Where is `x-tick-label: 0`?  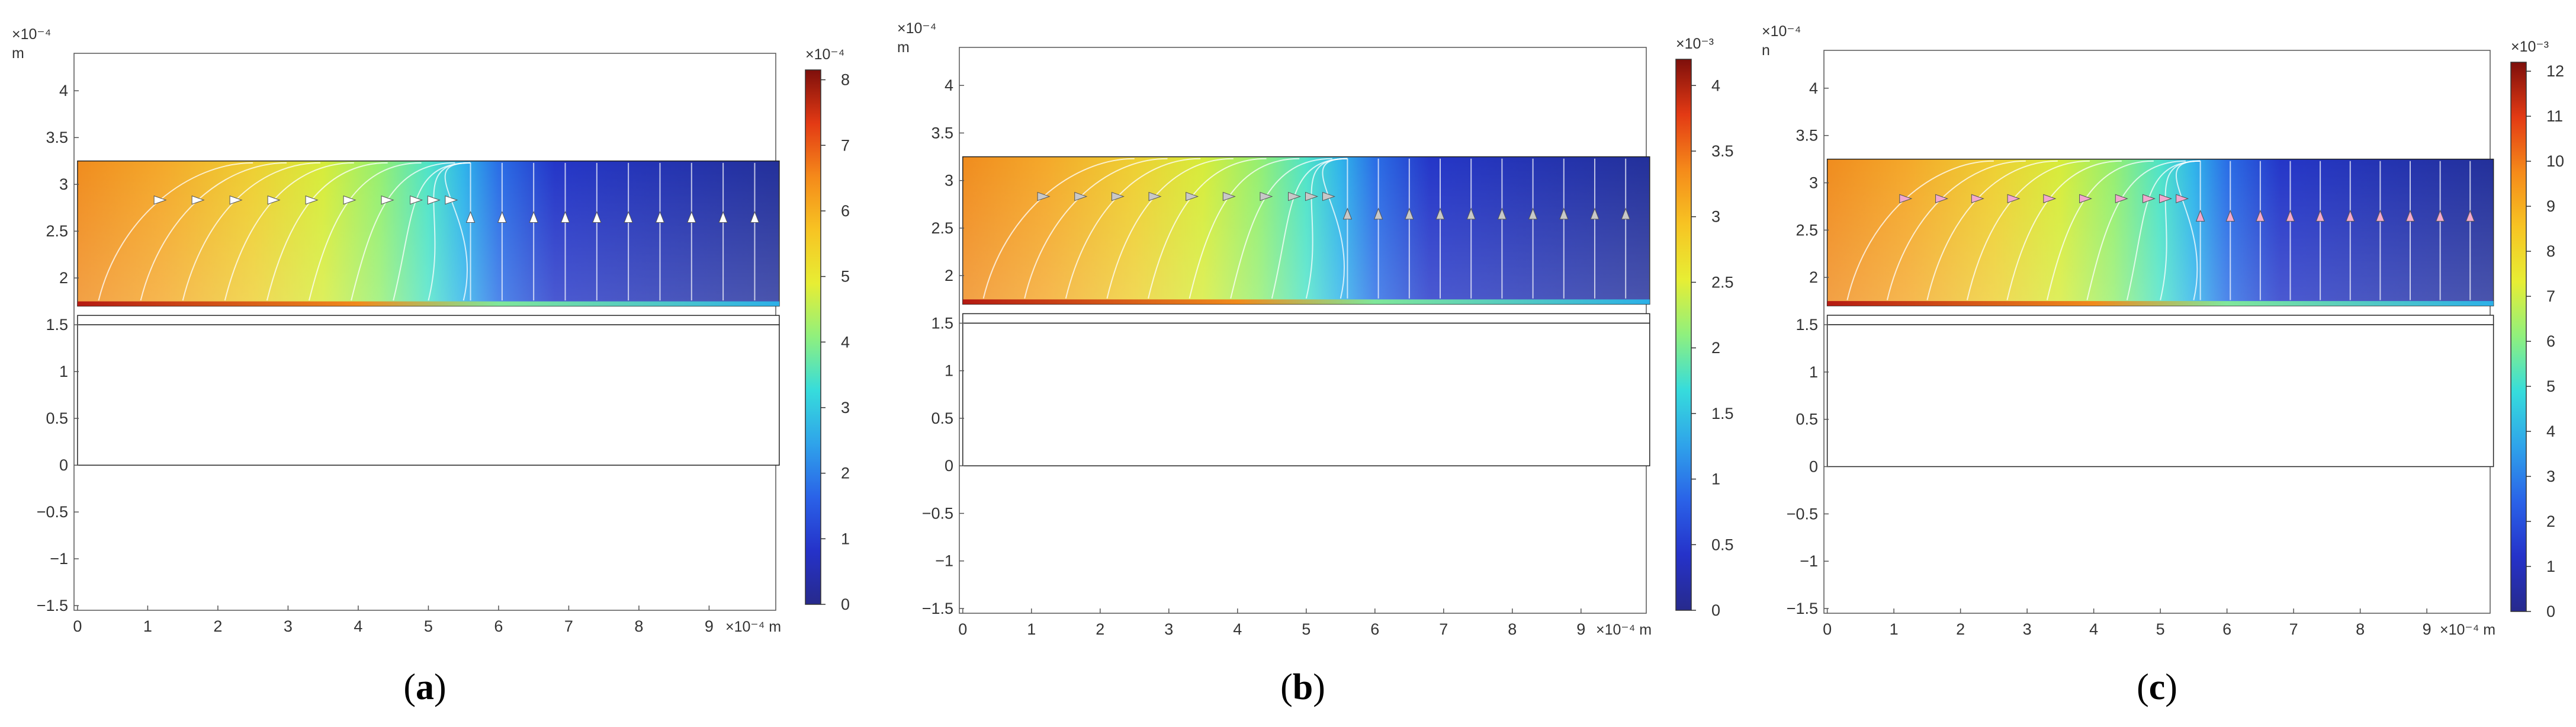 x-tick-label: 0 is located at coordinates (77, 626).